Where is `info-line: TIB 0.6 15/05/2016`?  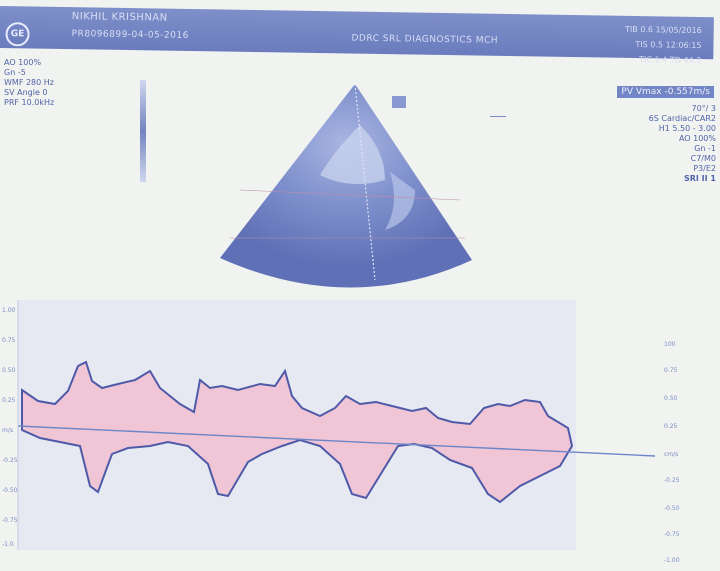 info-line: TIB 0.6 15/05/2016 is located at coordinates (663, 30).